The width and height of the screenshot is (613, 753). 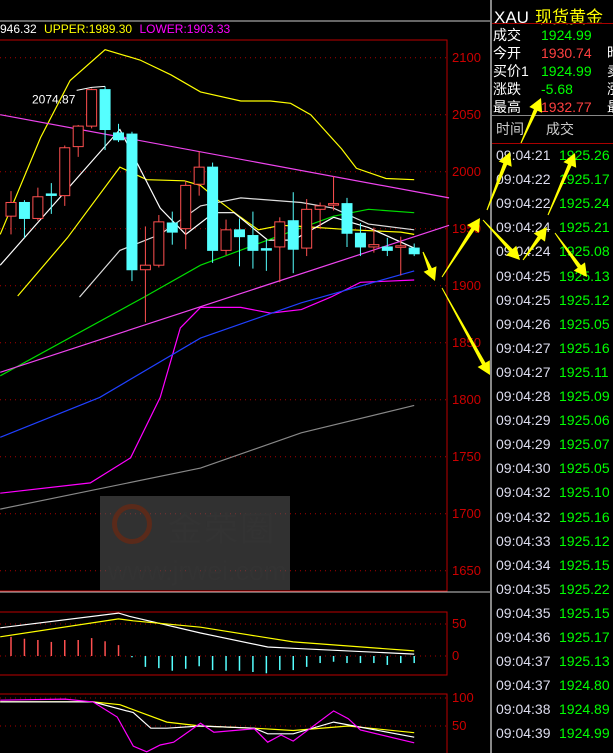 What do you see at coordinates (553, 251) in the screenshot?
I see `tick-row: 09:04:24 1925.08` at bounding box center [553, 251].